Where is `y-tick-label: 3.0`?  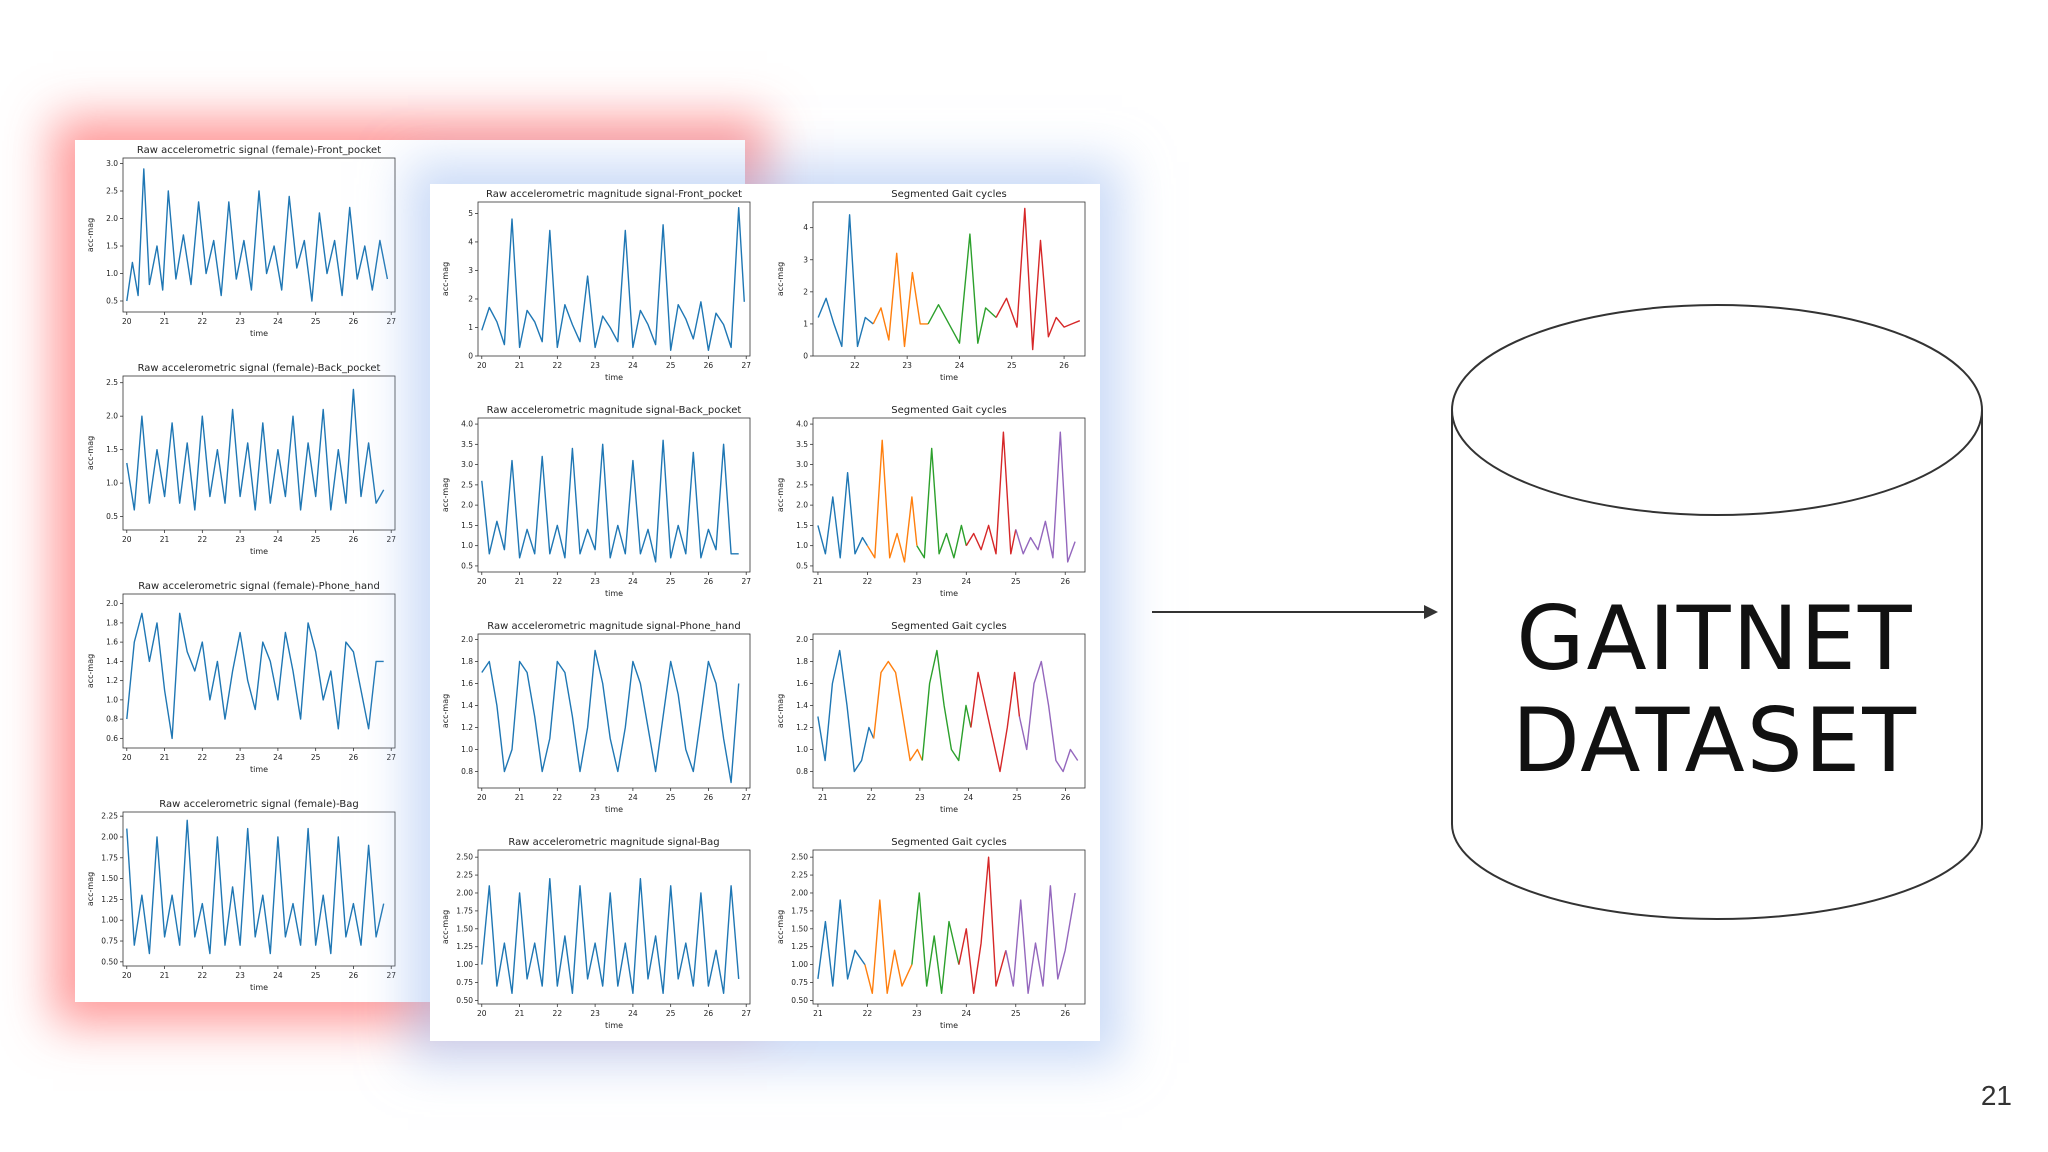
y-tick-label: 3.0 is located at coordinates (802, 464).